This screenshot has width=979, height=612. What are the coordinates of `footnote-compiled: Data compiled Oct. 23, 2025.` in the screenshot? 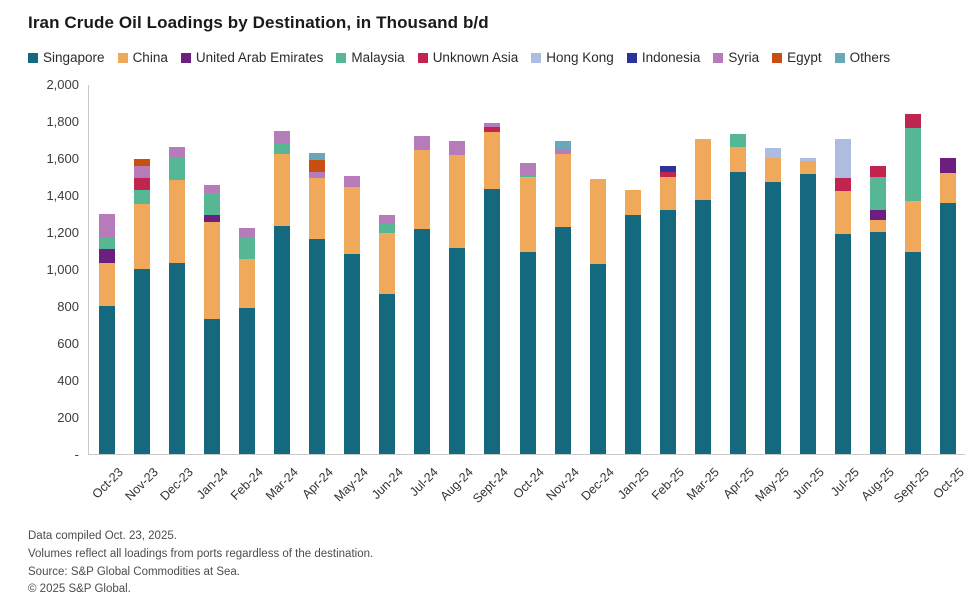 It's located at (102, 536).